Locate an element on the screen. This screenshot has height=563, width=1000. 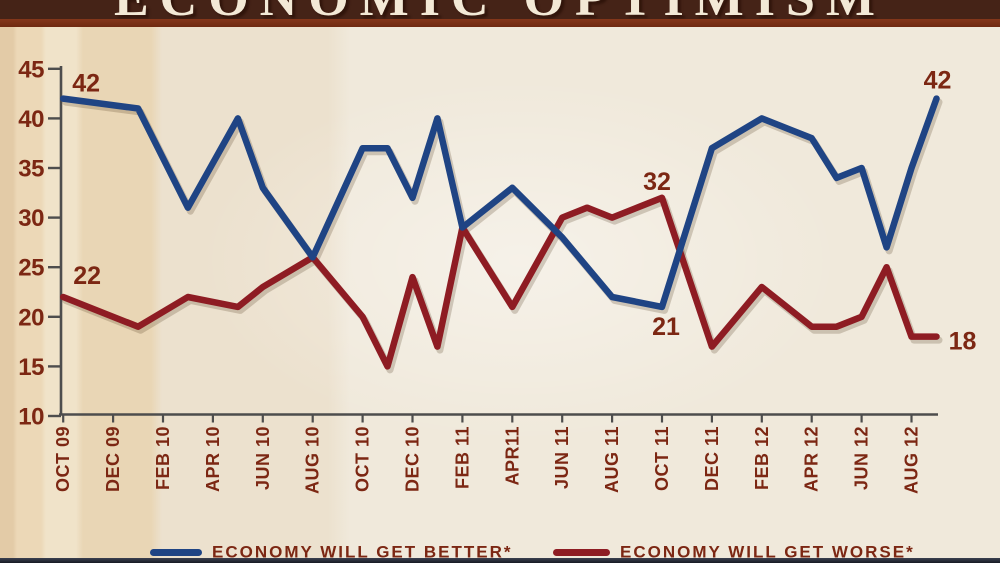
x-tick-label: DEC 09 is located at coordinates (113, 459).